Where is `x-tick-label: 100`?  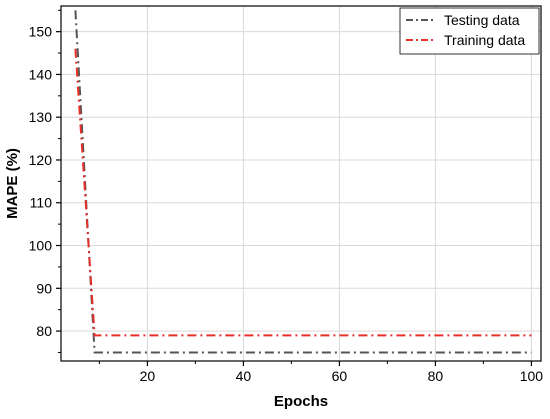
x-tick-label: 100 is located at coordinates (532, 376).